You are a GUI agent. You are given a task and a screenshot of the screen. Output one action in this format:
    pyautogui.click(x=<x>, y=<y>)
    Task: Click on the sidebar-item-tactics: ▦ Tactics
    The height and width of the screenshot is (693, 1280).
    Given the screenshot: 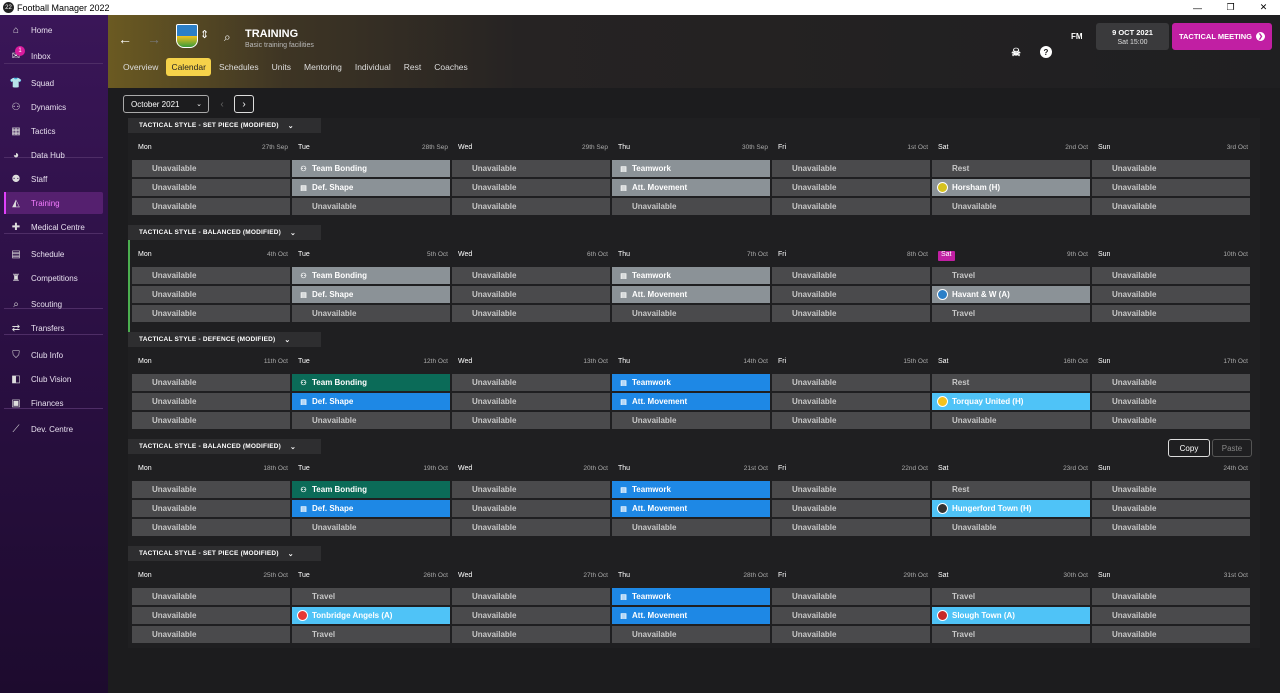 What is the action you would take?
    pyautogui.click(x=53, y=131)
    